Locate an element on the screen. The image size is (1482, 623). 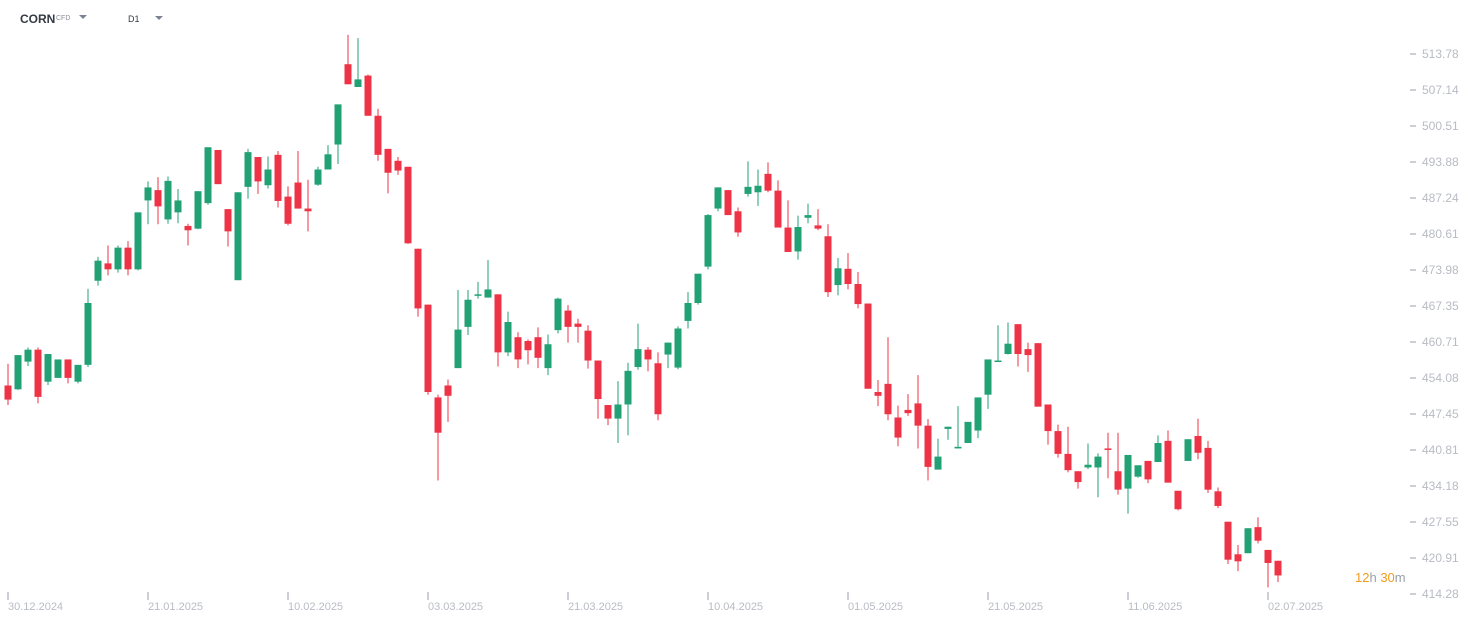
timeframe-dropdown-icon is located at coordinates (159, 18).